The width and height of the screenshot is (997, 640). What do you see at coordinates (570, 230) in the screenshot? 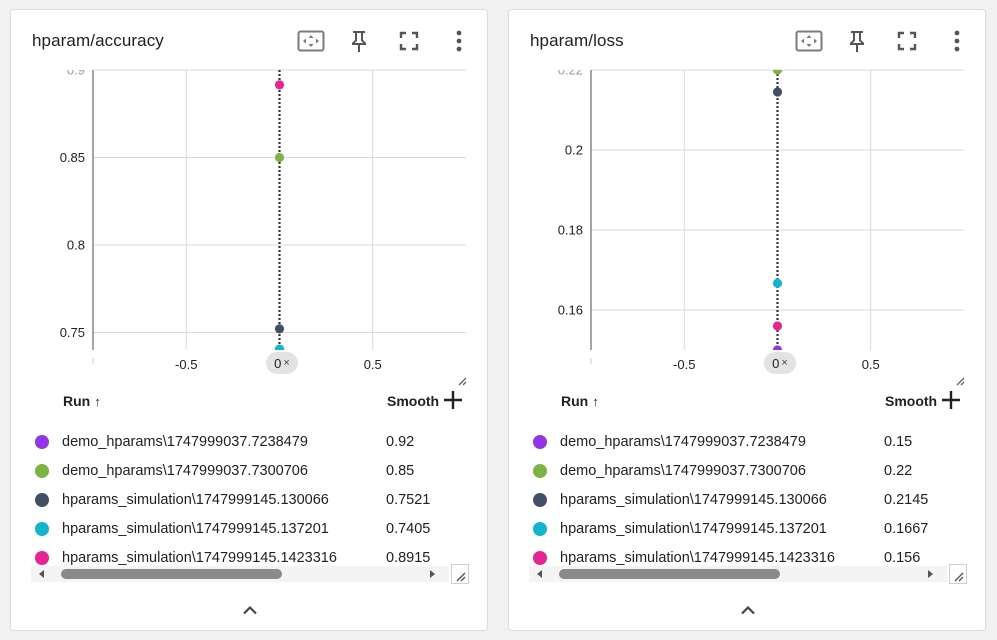
I see `y-tick-label: 0.18` at bounding box center [570, 230].